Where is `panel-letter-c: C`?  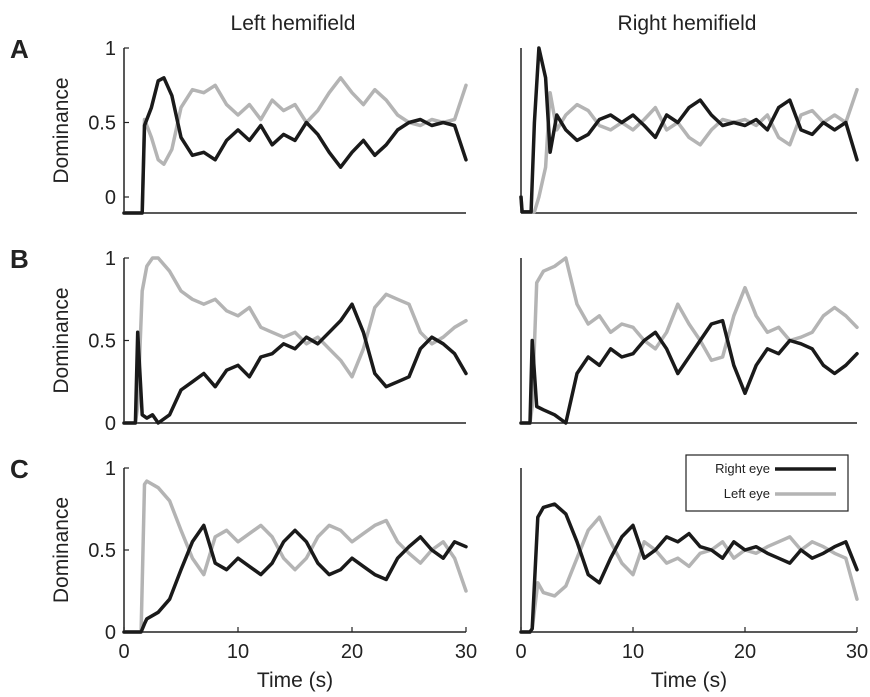
panel-letter-c: C is located at coordinates (19, 469).